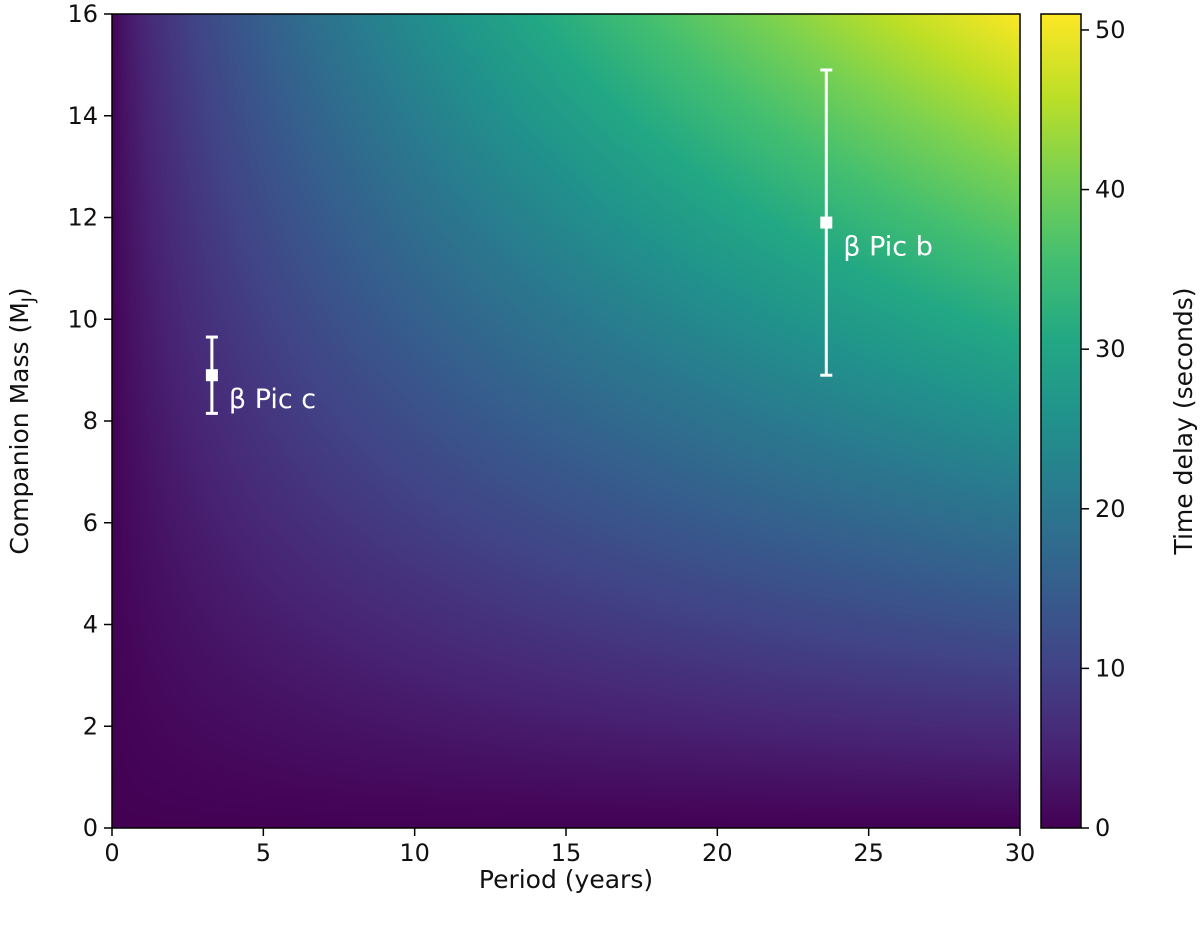 Image resolution: width=1200 pixels, height=925 pixels. I want to click on colorbar-label: Time delay (seconds), so click(1183, 421).